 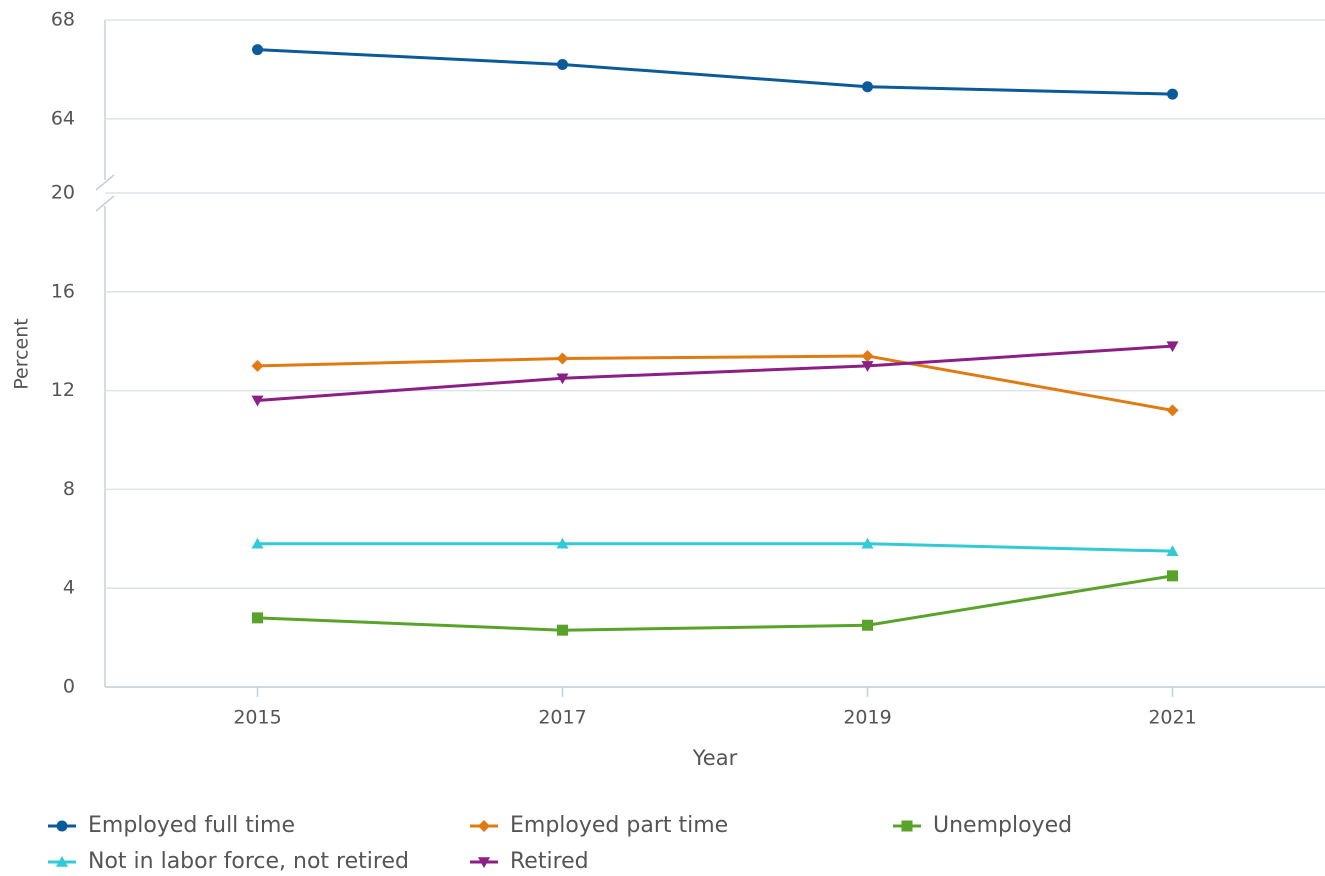 What do you see at coordinates (1172, 718) in the screenshot?
I see `x-tick-label: 2021` at bounding box center [1172, 718].